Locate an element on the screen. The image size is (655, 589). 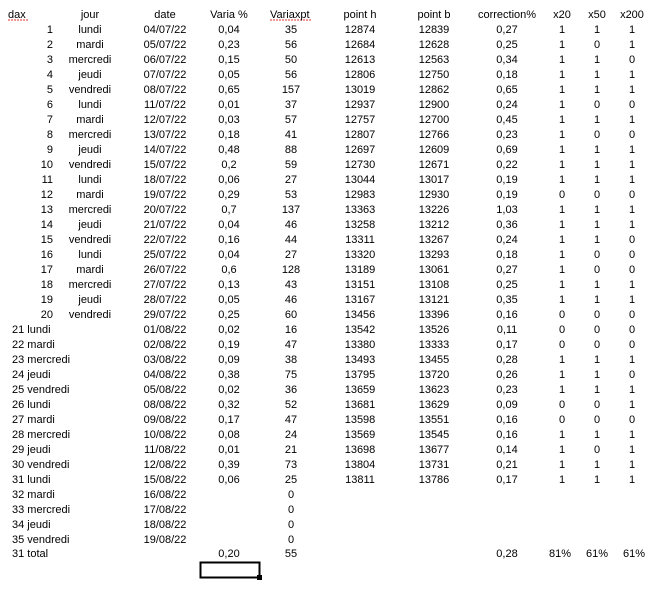
cell-point-b: 13212 is located at coordinates (434, 225).